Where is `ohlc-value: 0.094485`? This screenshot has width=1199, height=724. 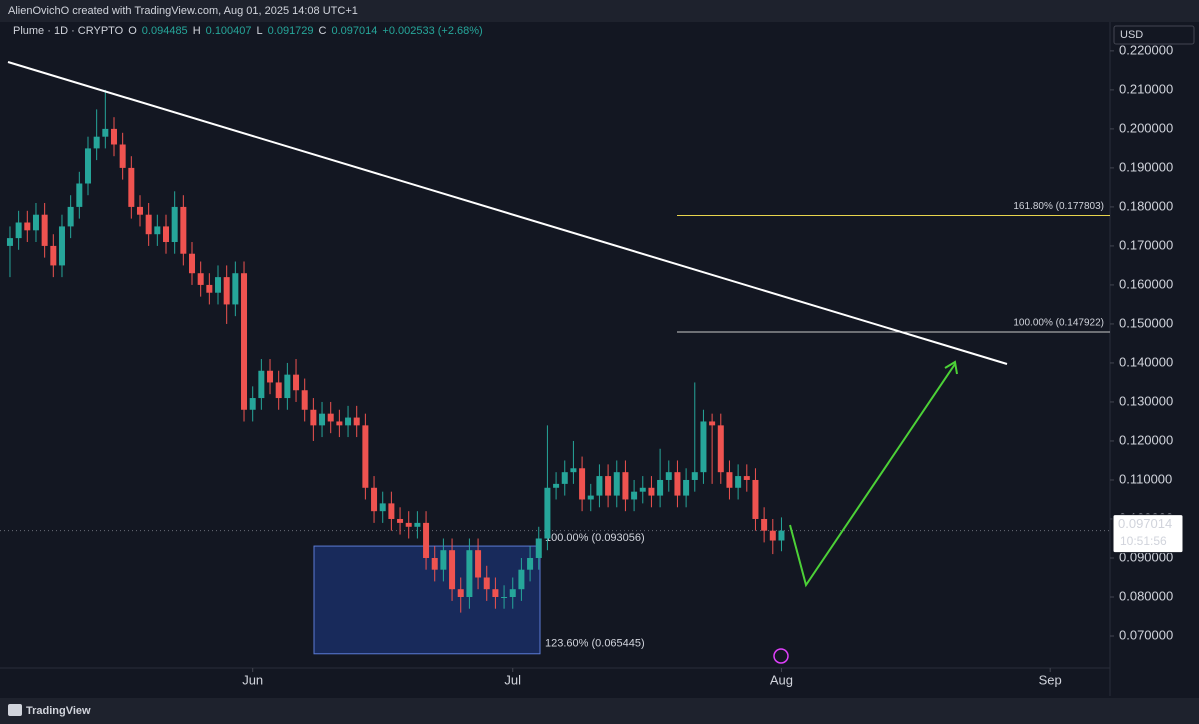
ohlc-value: 0.094485 is located at coordinates (165, 31).